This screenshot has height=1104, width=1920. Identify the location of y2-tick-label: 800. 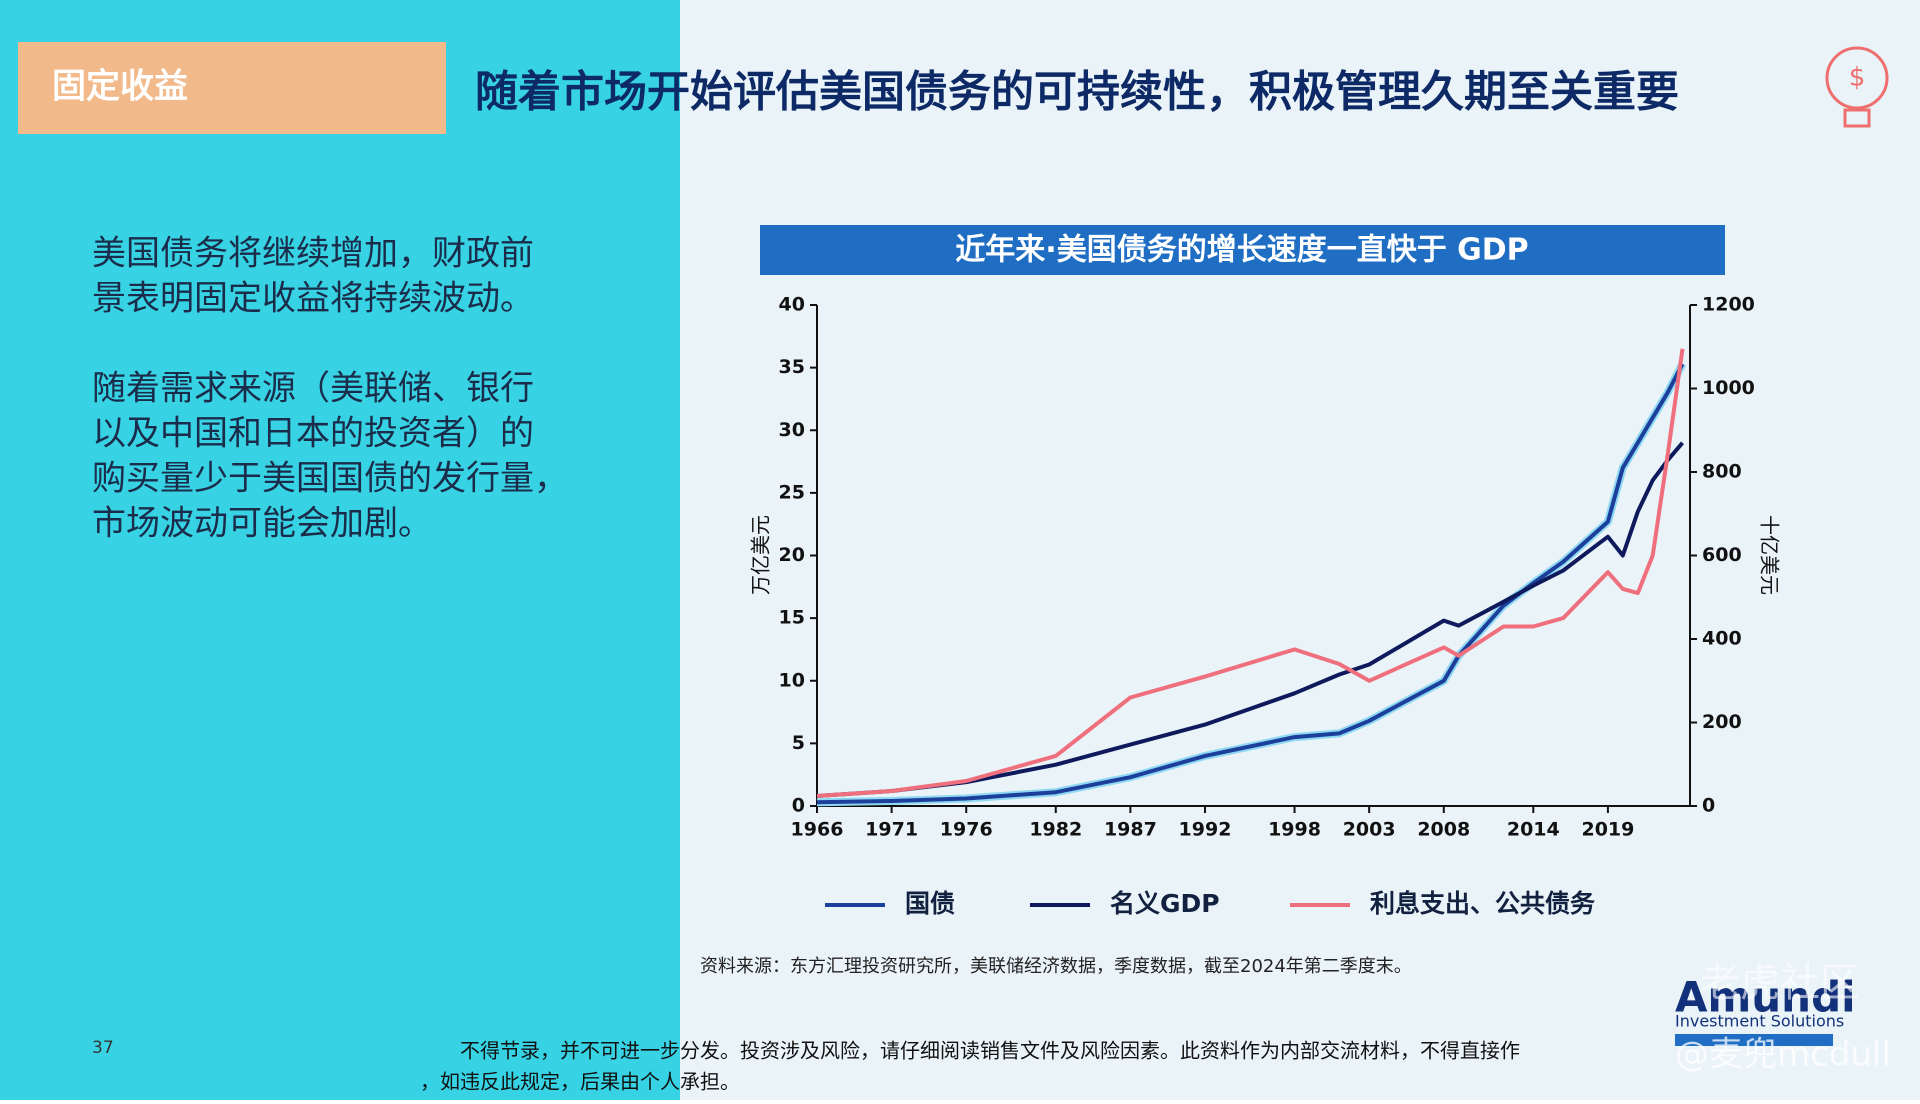
(1722, 472).